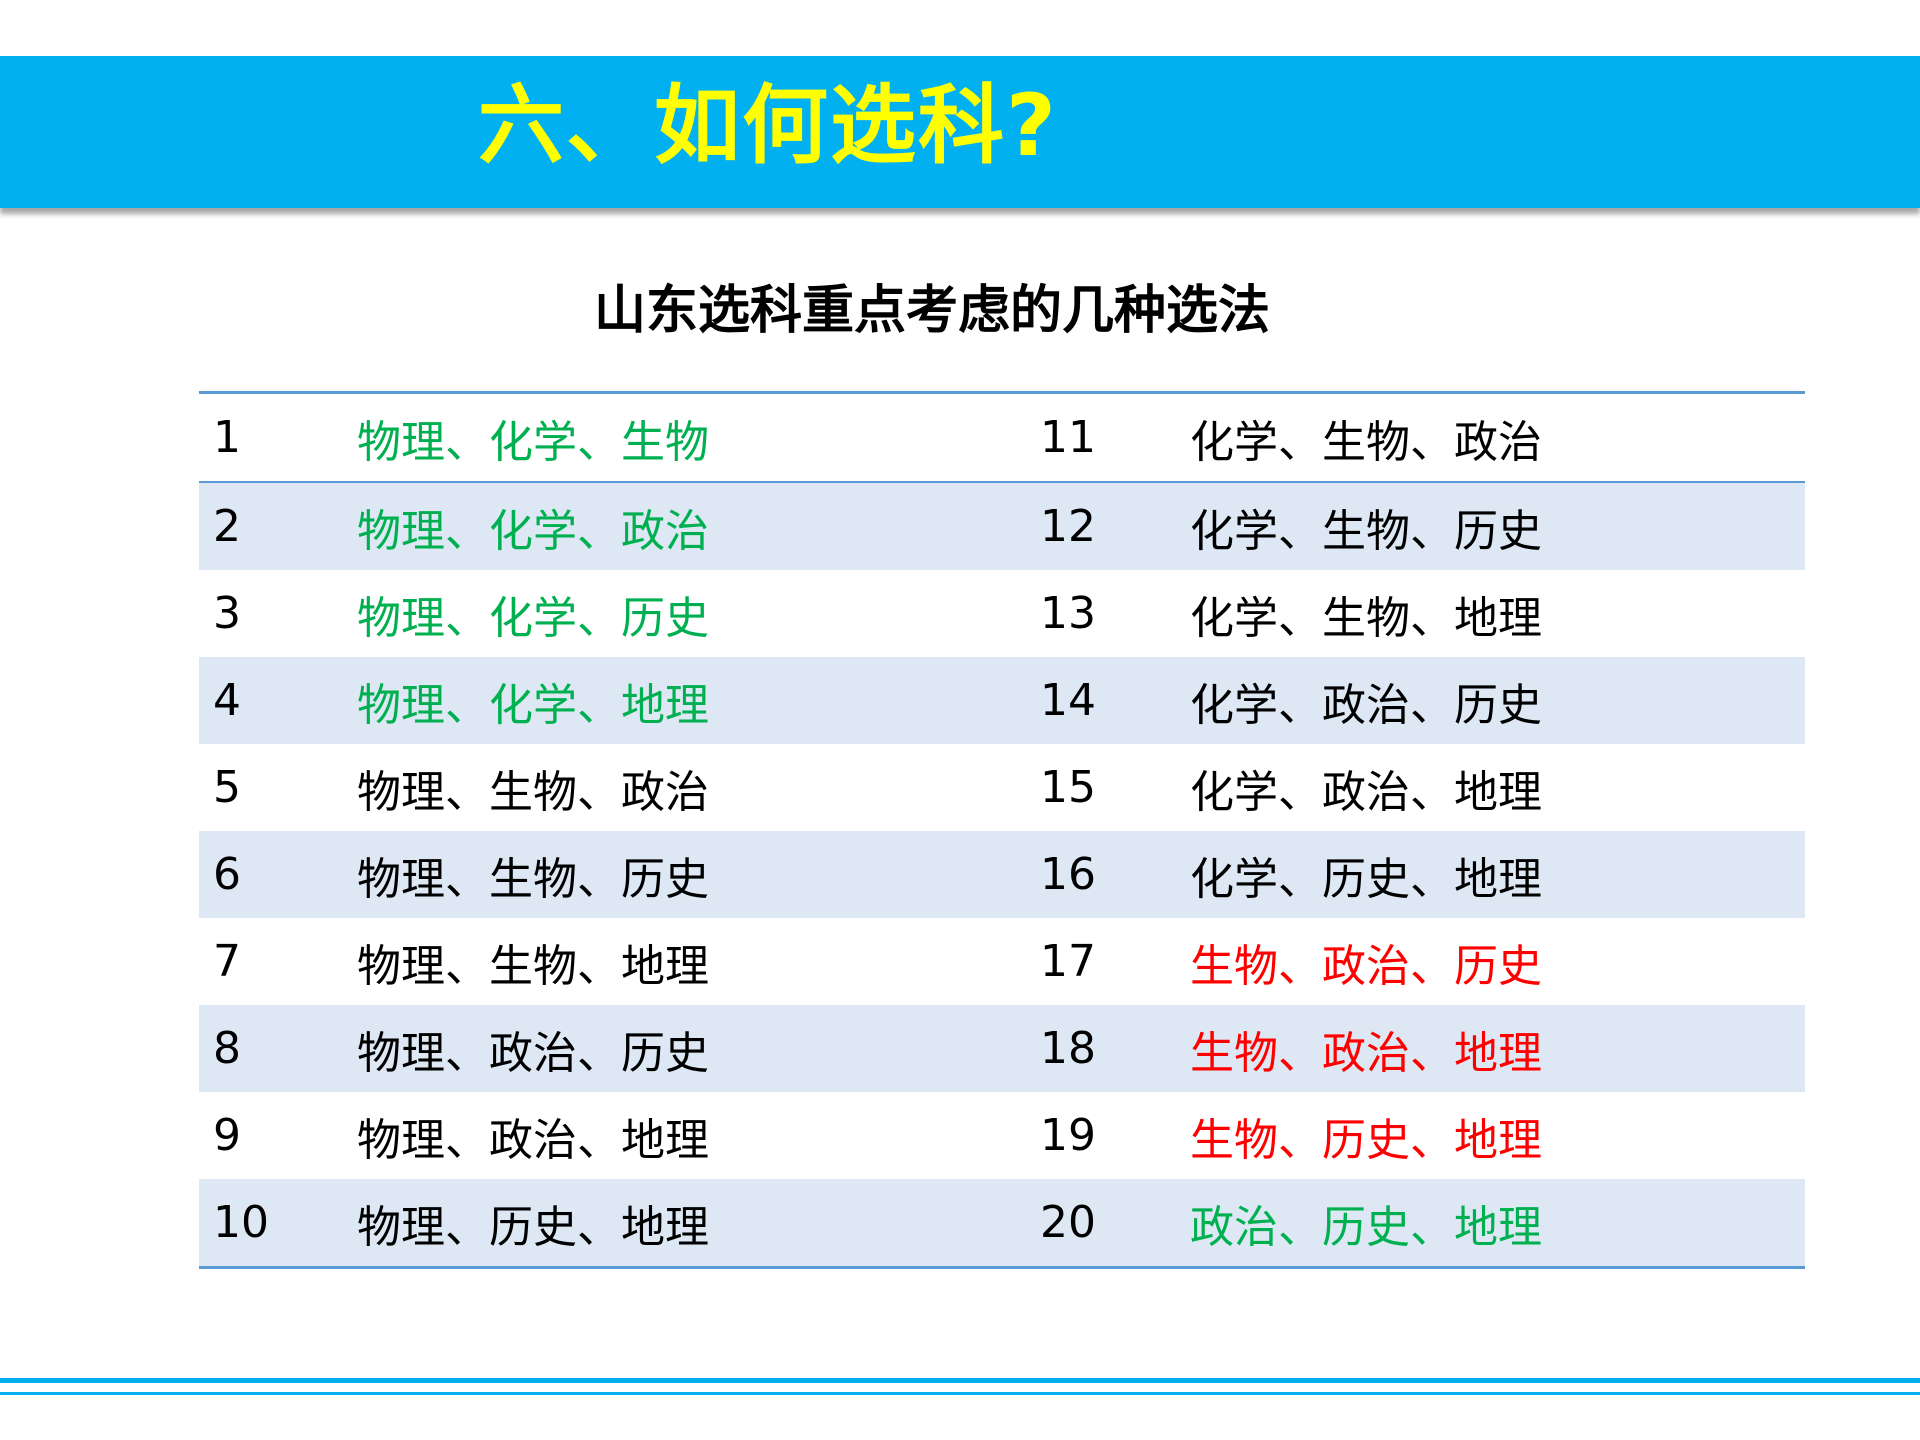 Image resolution: width=1920 pixels, height=1440 pixels. What do you see at coordinates (1497, 700) in the screenshot?
I see `option-subjects: 化学、政治、历史` at bounding box center [1497, 700].